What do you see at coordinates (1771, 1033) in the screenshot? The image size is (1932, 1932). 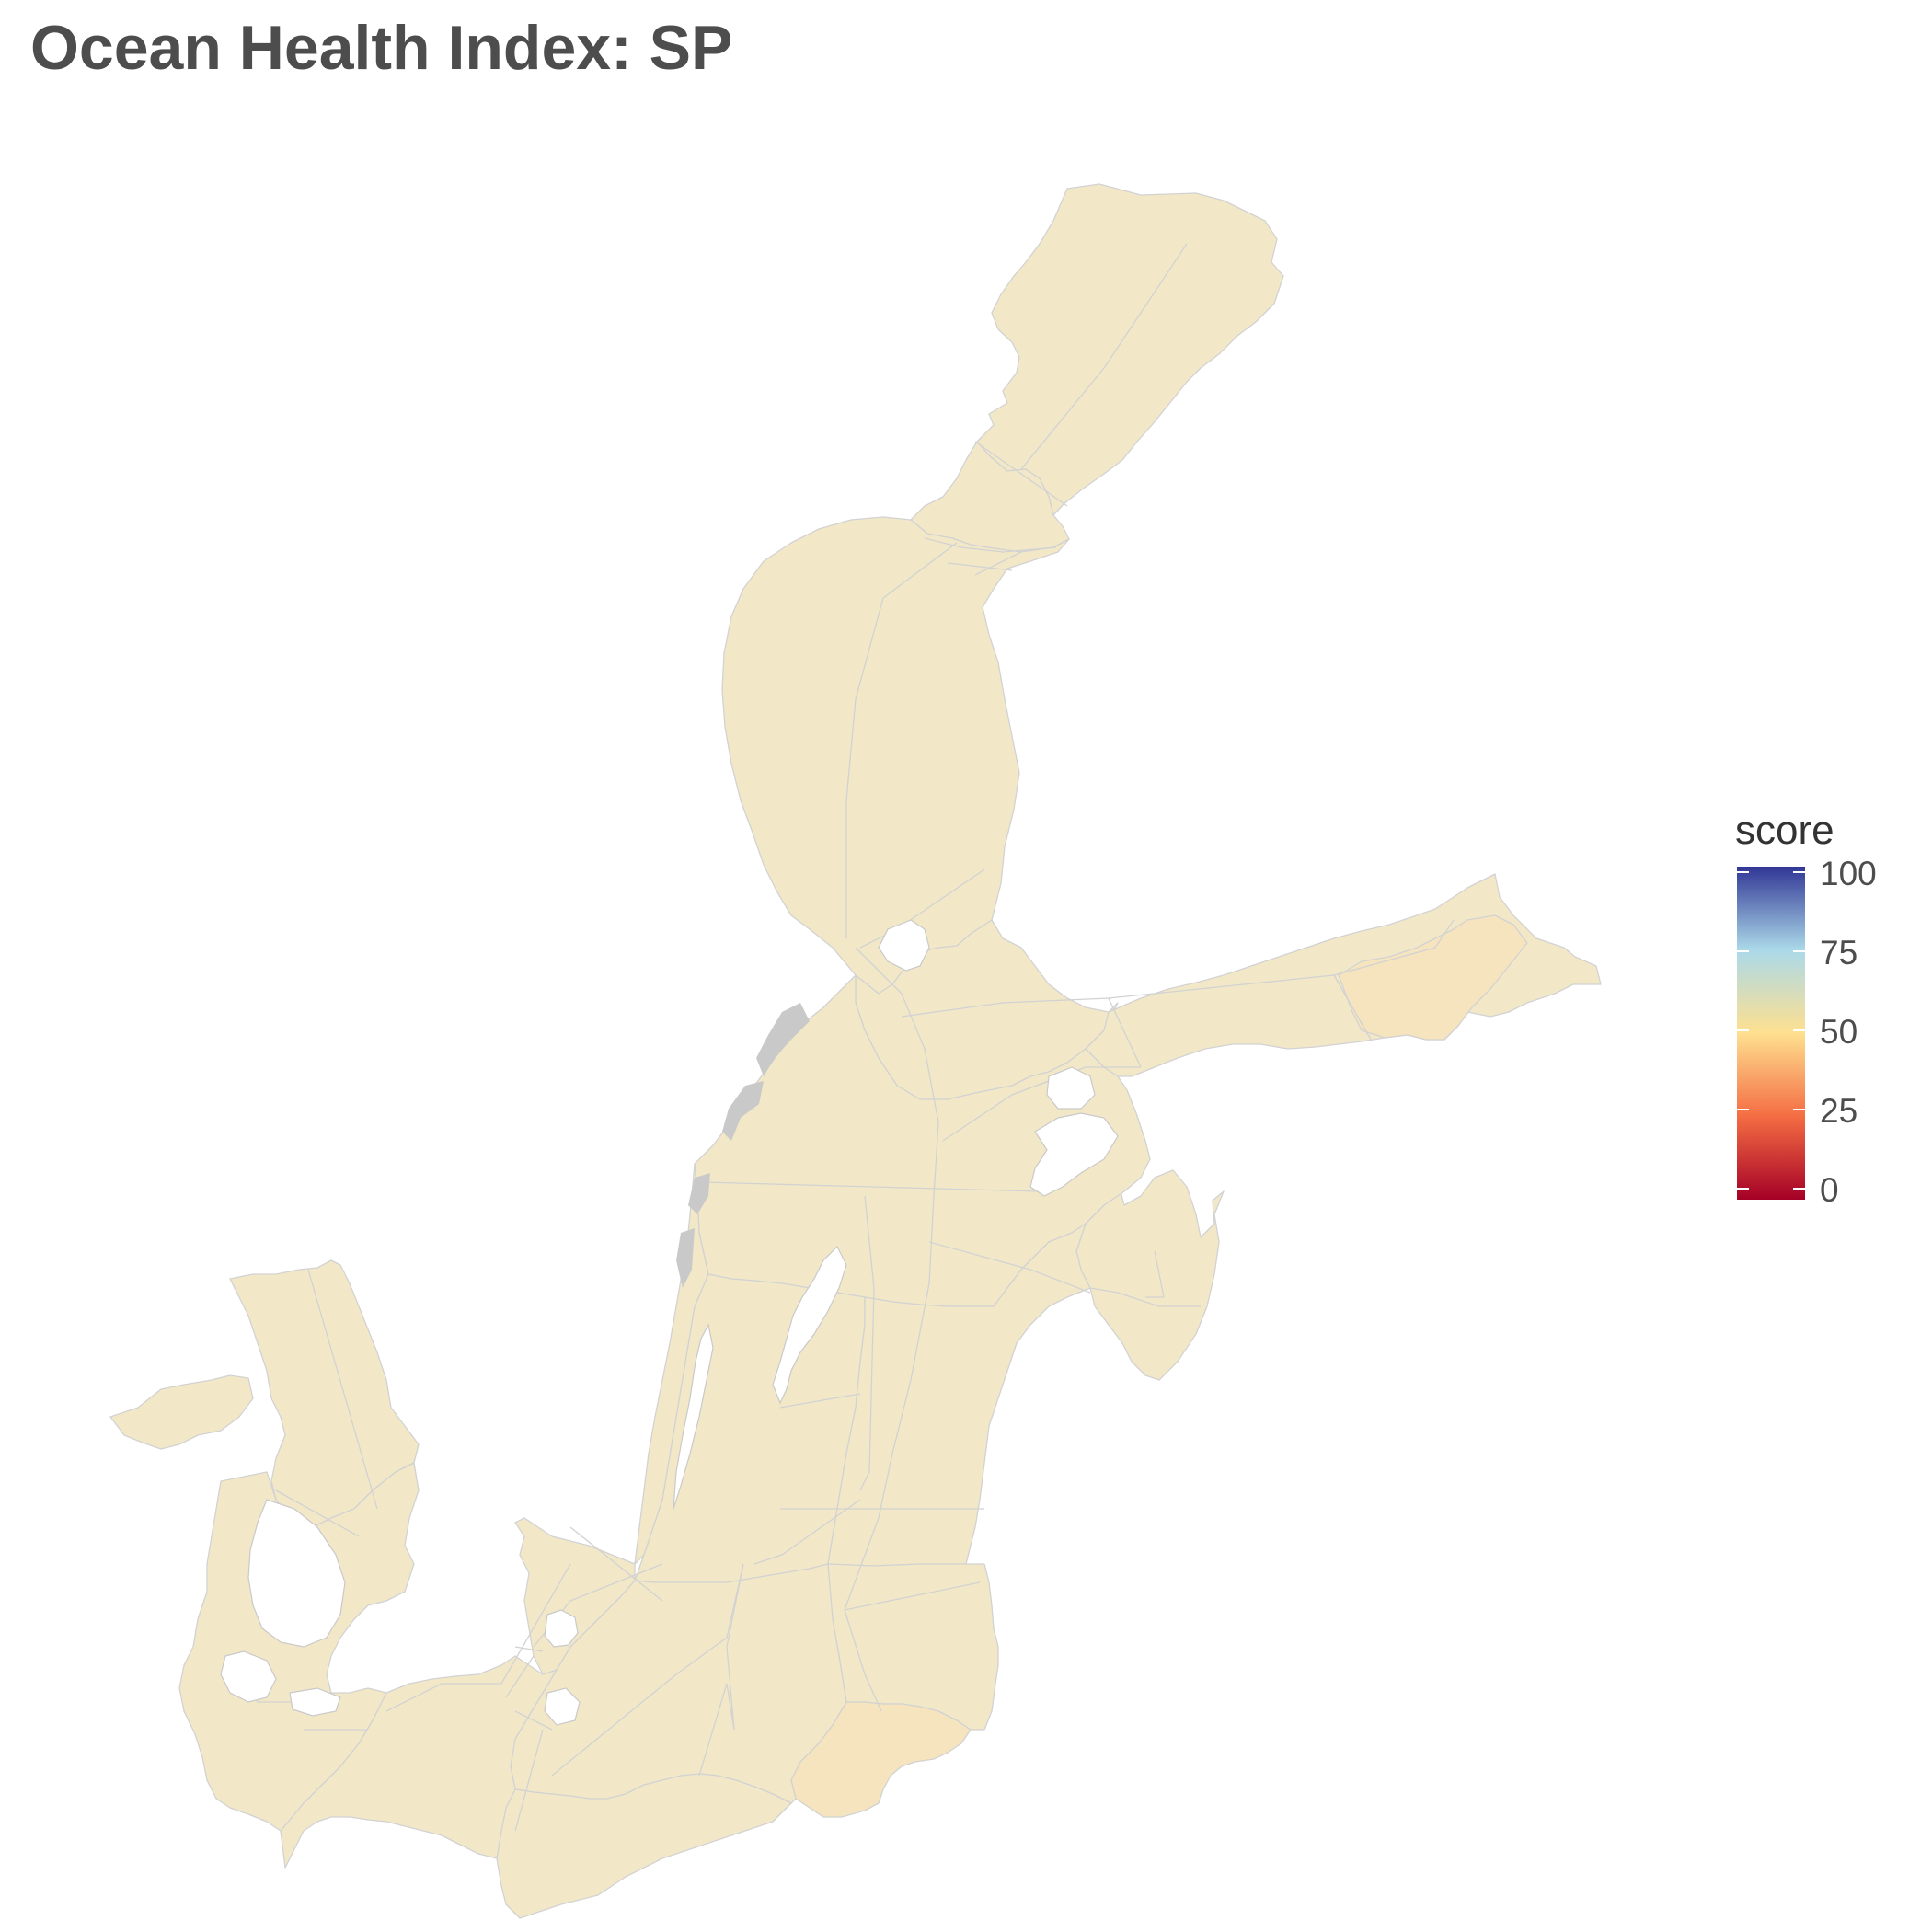 I see `legend-colorbar` at bounding box center [1771, 1033].